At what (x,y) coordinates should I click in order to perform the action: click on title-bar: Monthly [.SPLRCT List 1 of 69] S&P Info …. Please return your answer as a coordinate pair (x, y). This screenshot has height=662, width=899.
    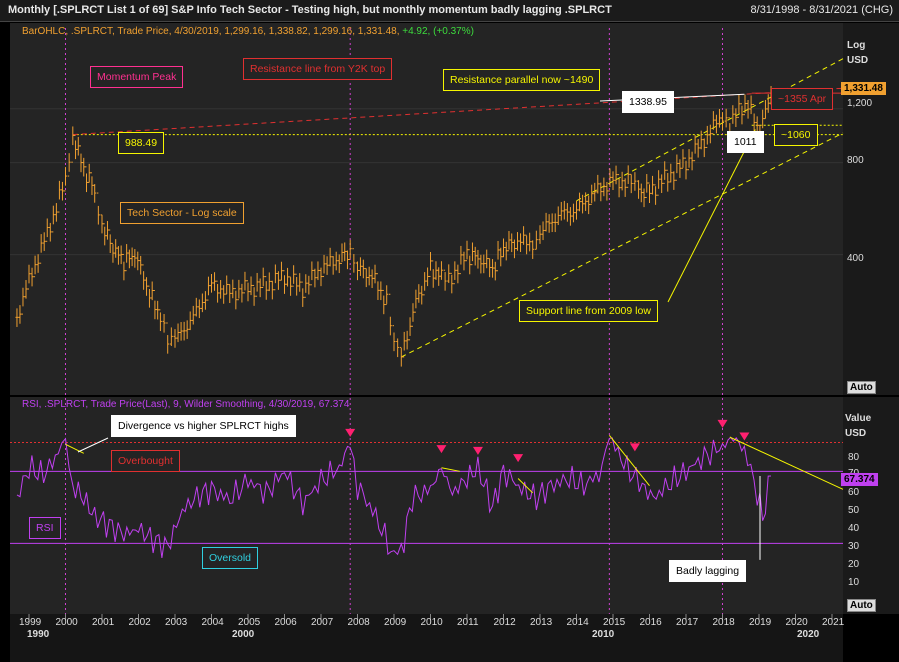
    Looking at the image, I should click on (449, 11).